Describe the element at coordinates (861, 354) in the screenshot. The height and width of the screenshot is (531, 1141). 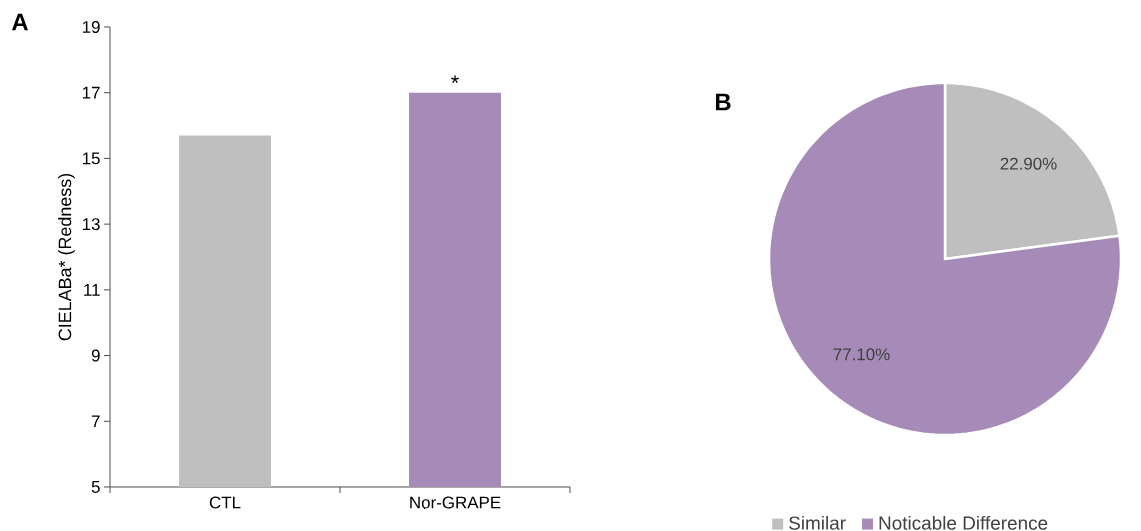
I see `data-label: 77.10%` at that location.